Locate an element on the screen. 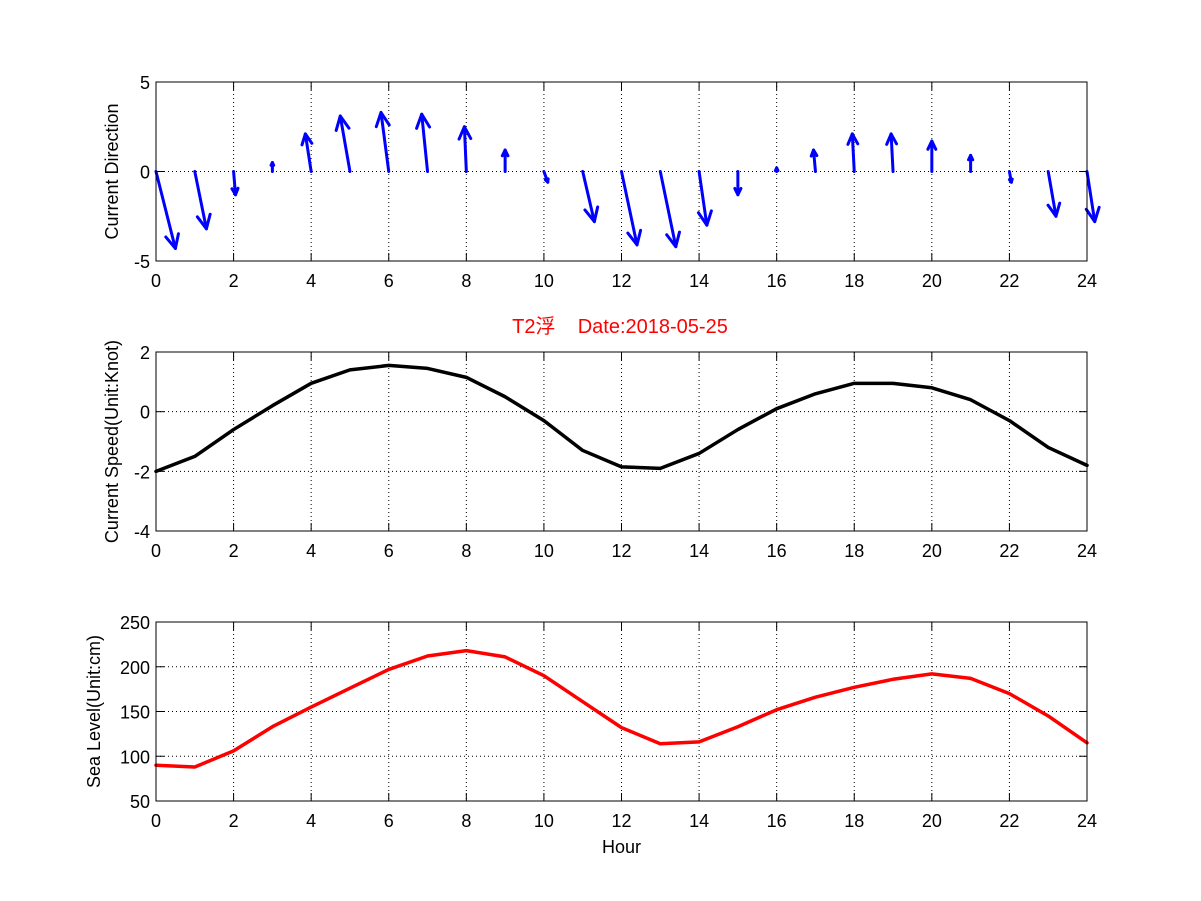  series-direction is located at coordinates (627, 180).